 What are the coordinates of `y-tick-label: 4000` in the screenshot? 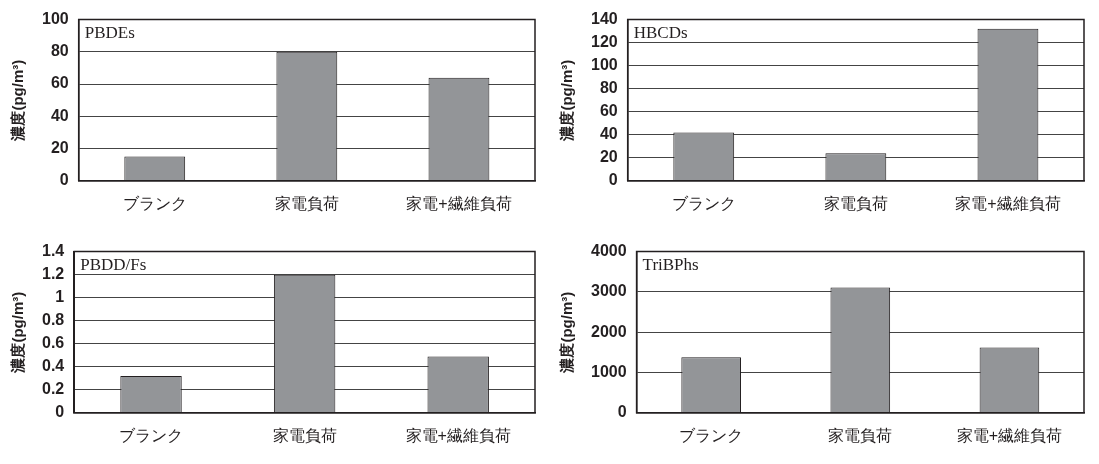 It's located at (609, 251).